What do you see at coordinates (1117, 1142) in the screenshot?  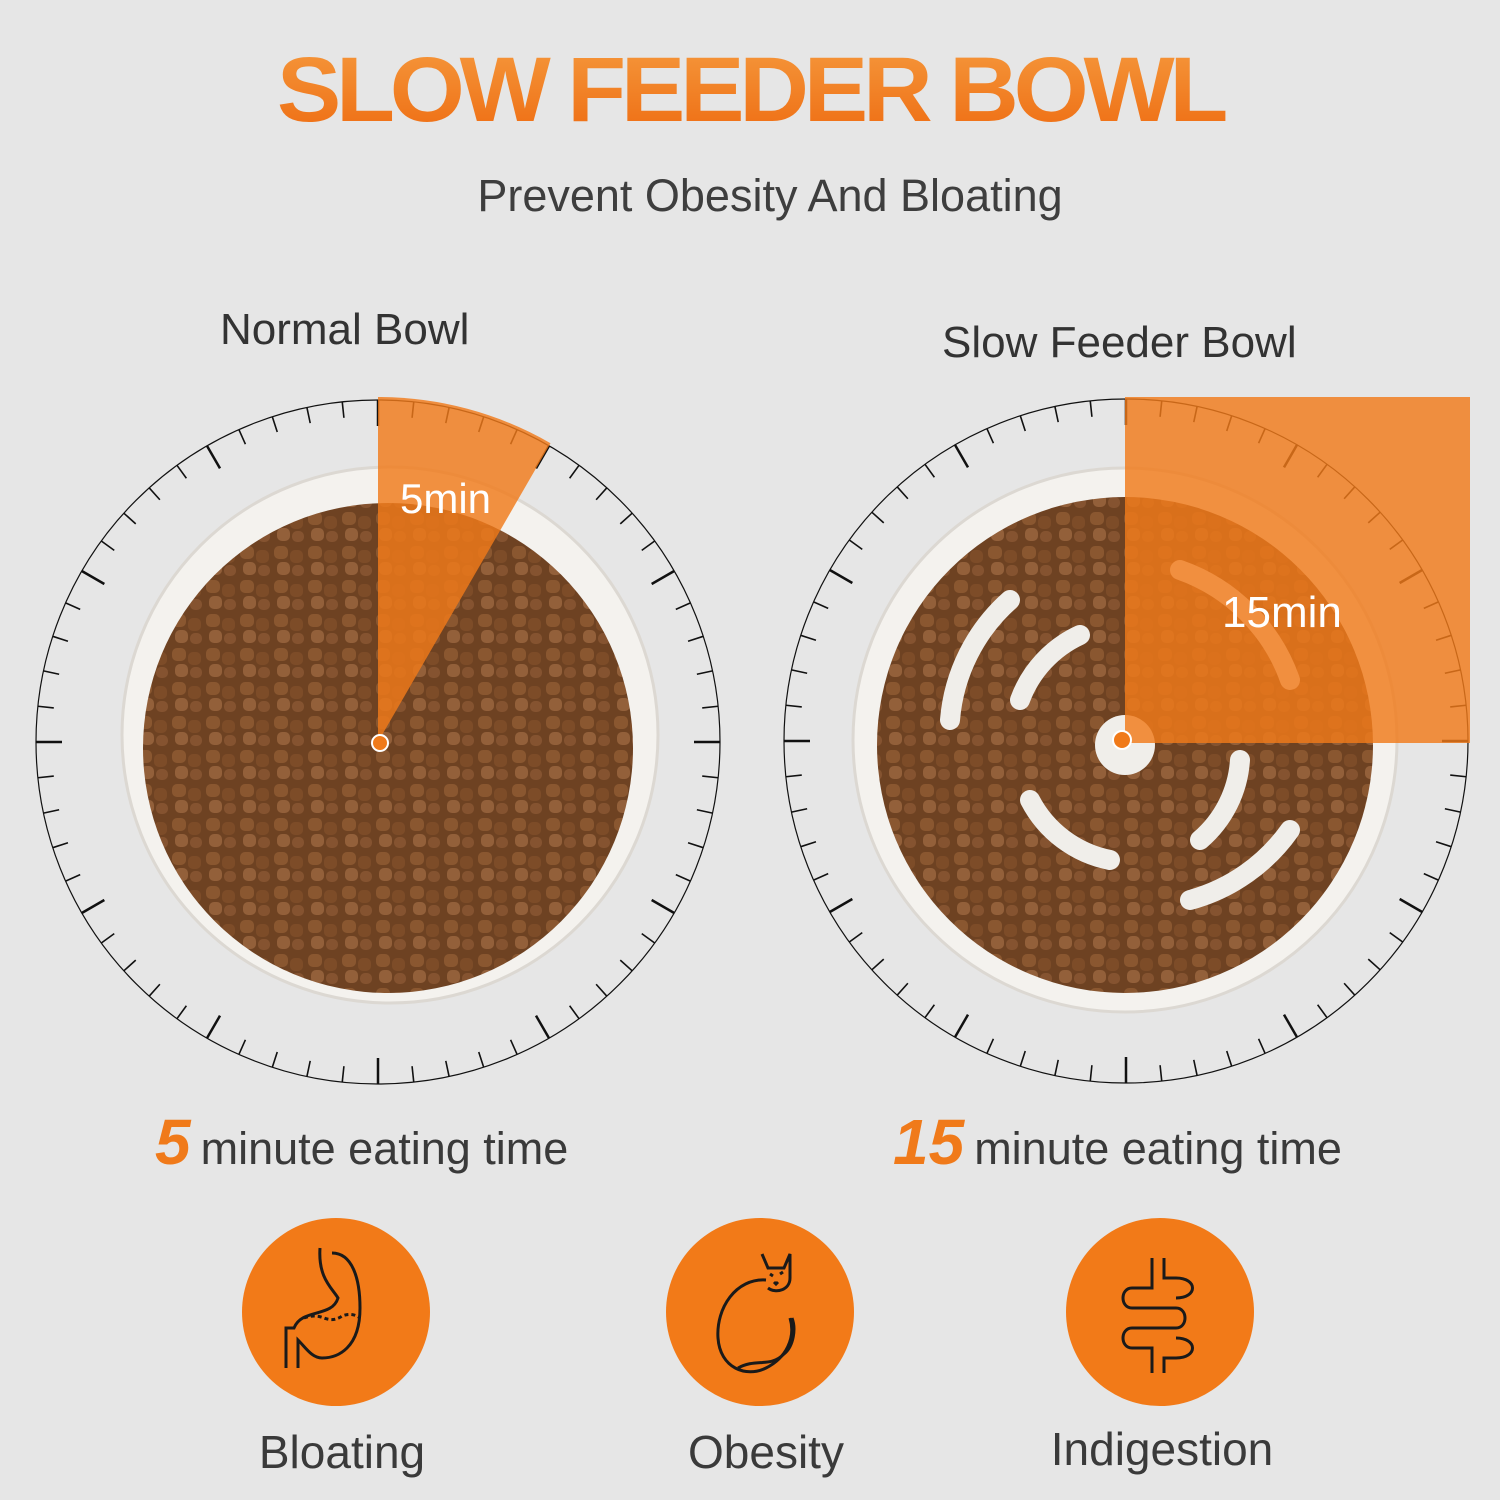 I see `slow-eating-time: 15 minute eating time` at bounding box center [1117, 1142].